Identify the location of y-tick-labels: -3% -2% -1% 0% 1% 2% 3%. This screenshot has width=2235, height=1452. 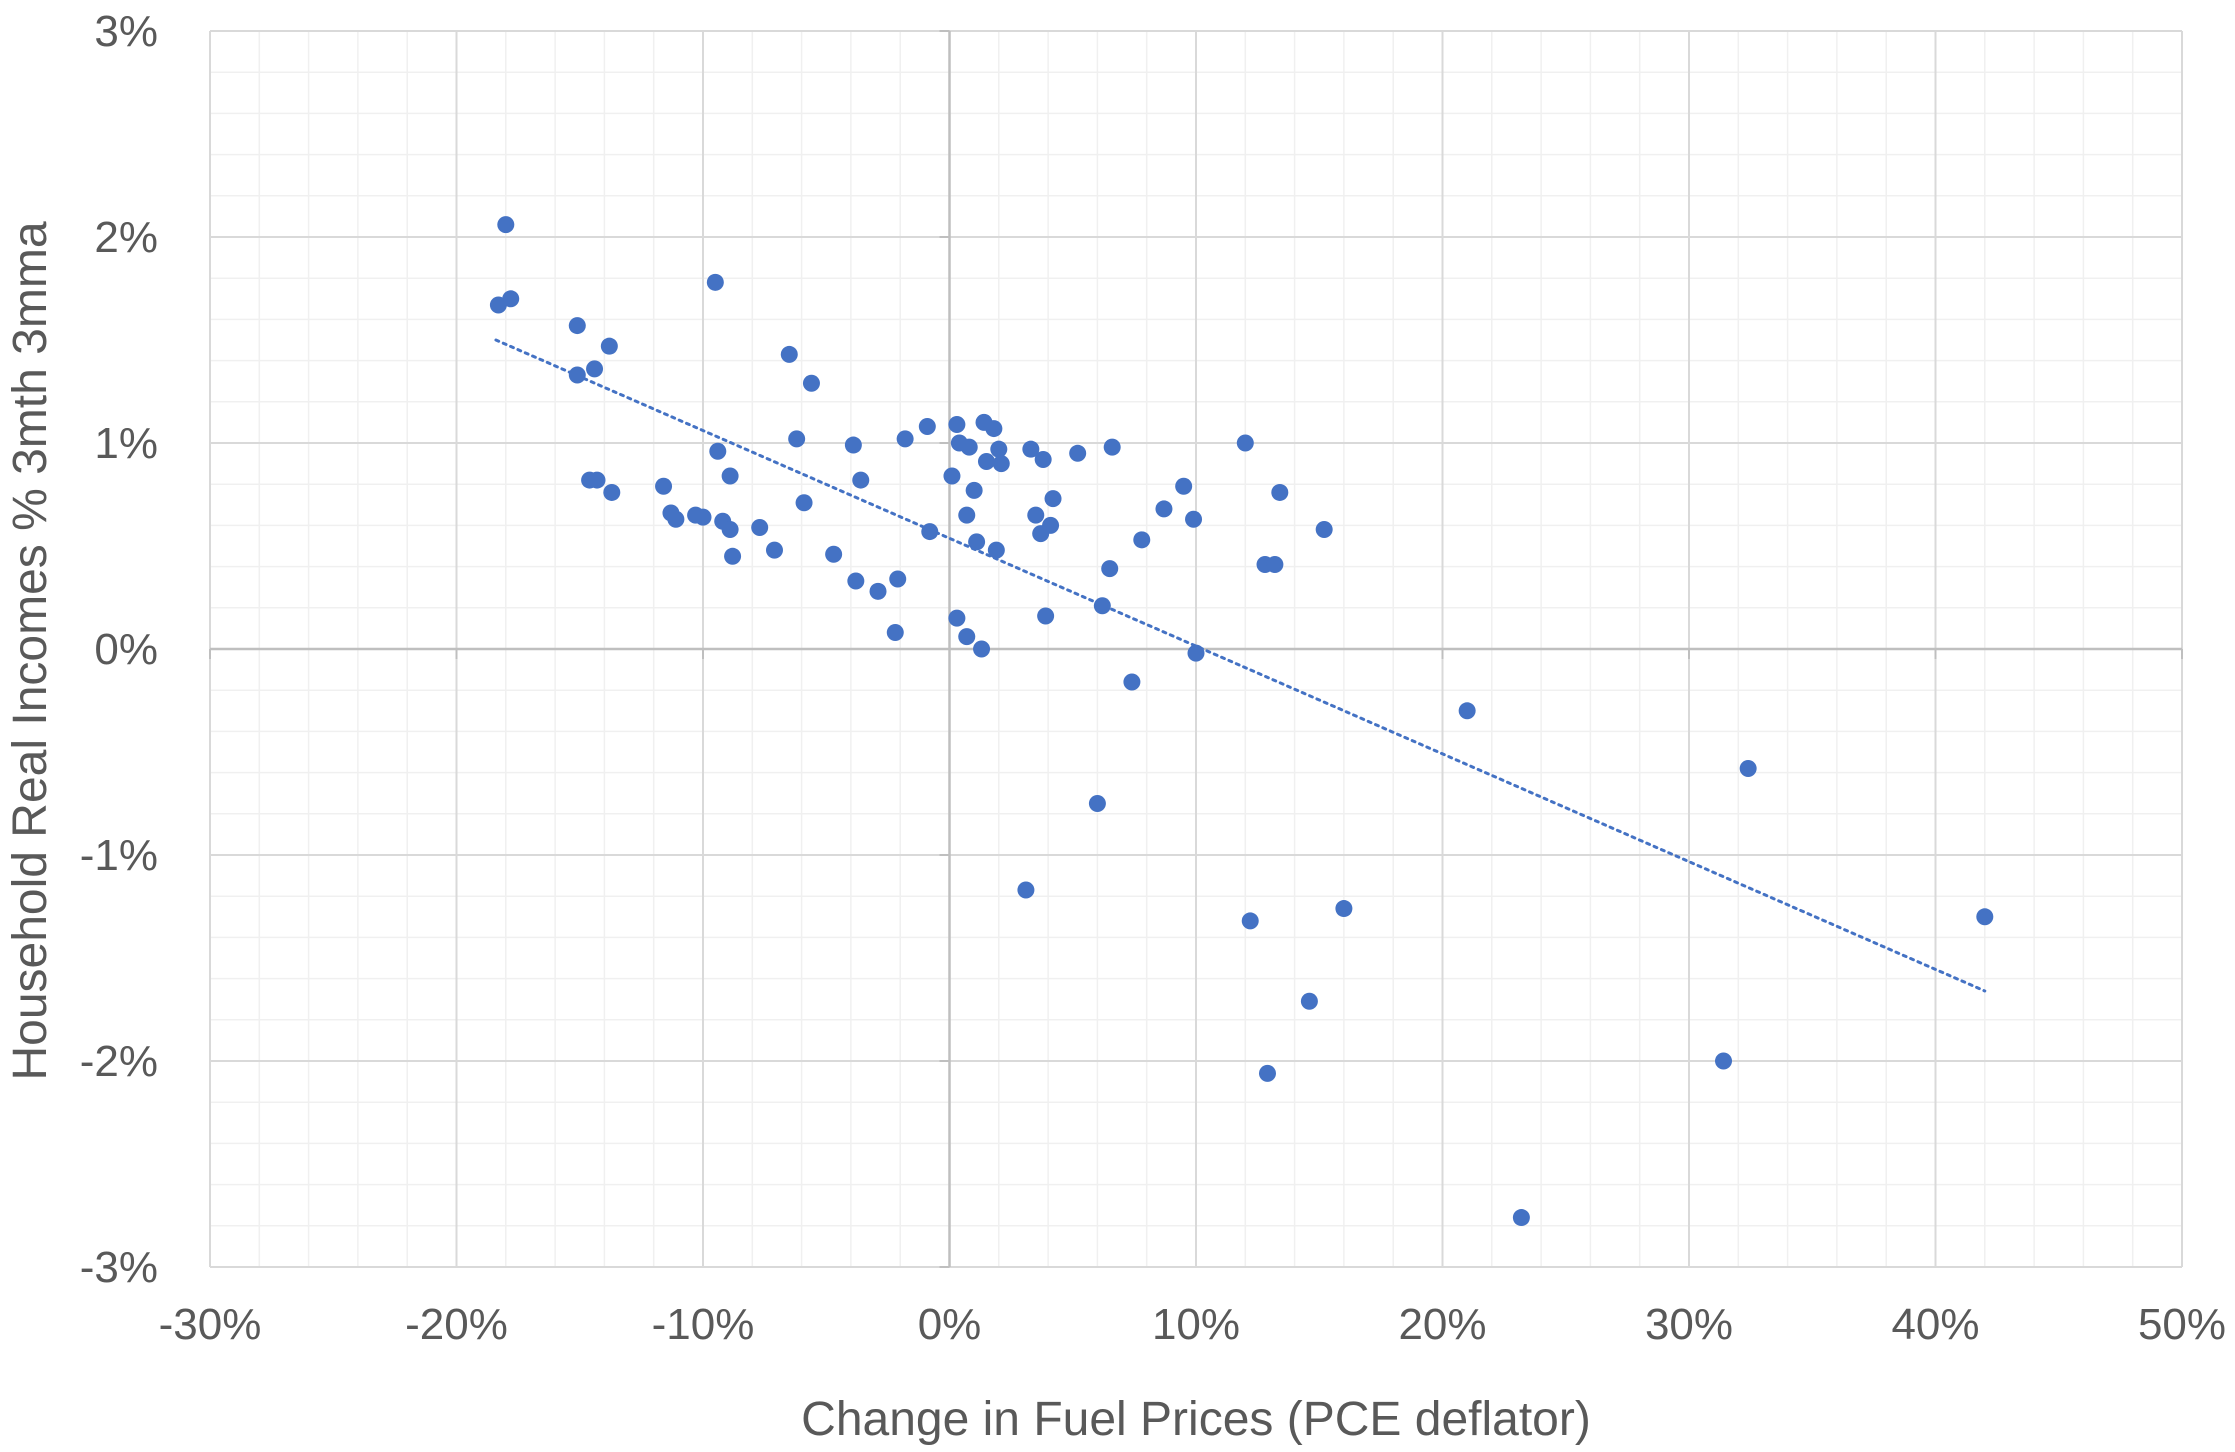
(119, 649).